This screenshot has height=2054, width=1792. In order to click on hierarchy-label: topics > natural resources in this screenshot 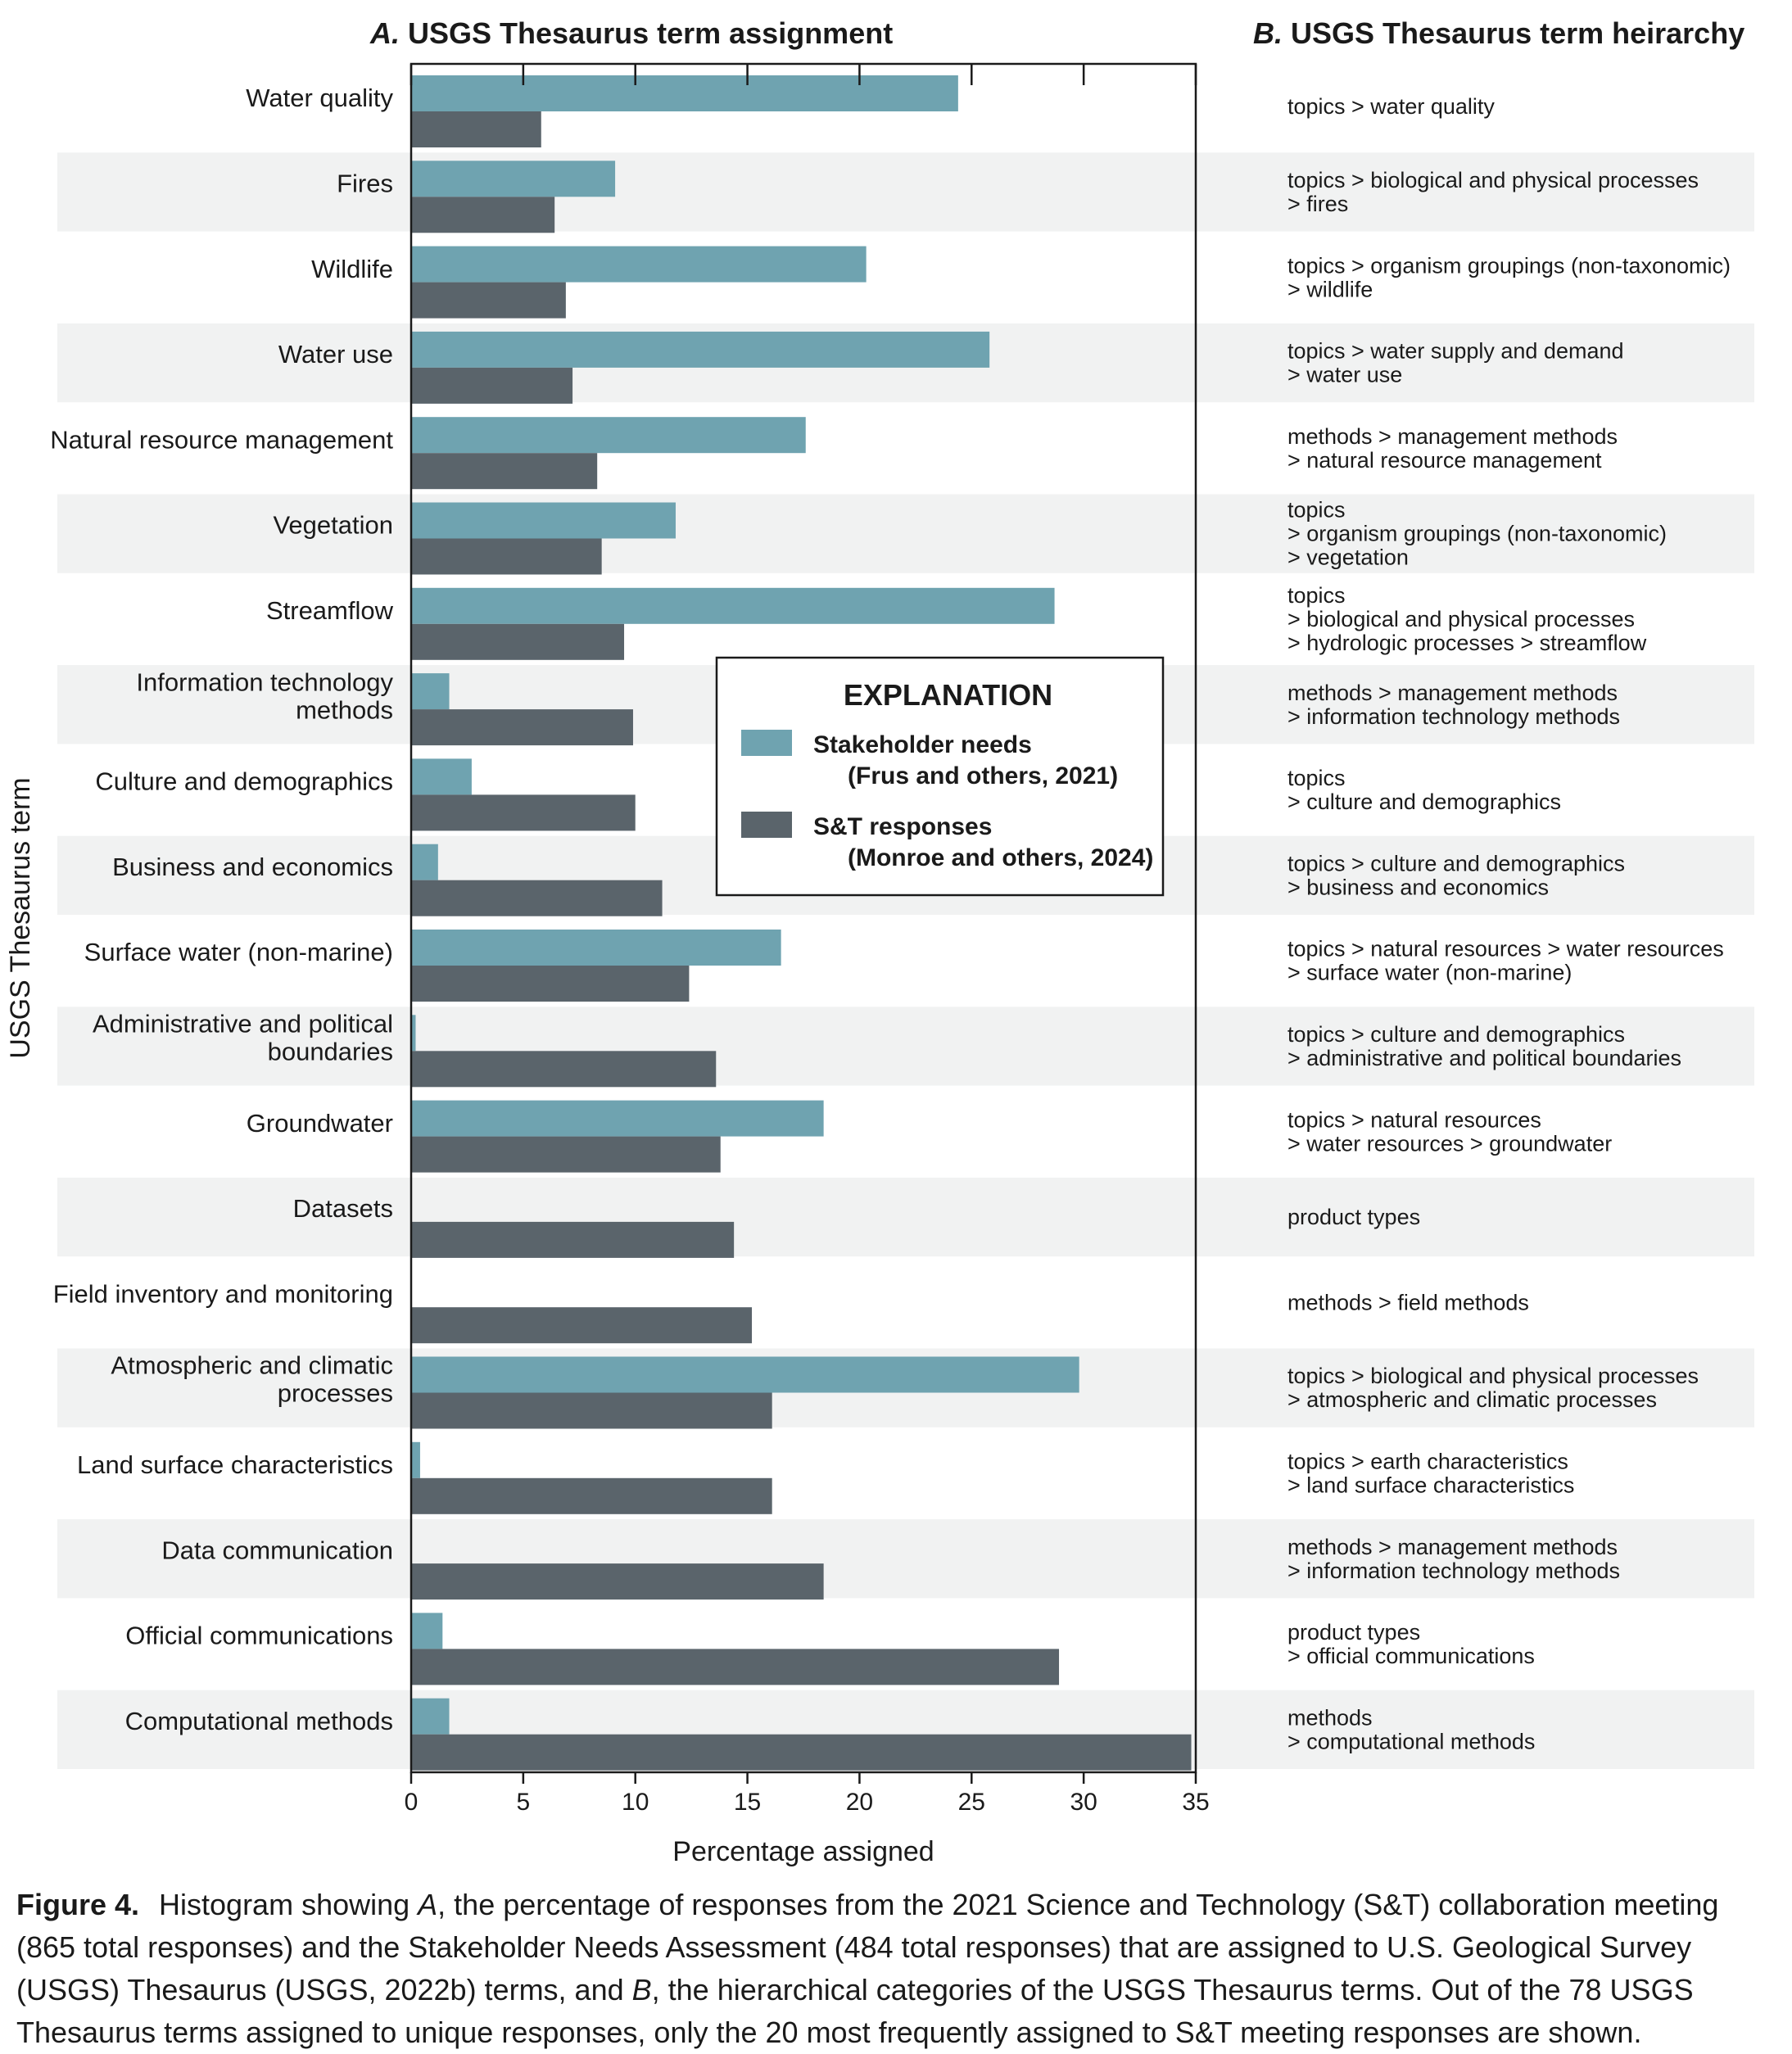, I will do `click(1414, 1119)`.